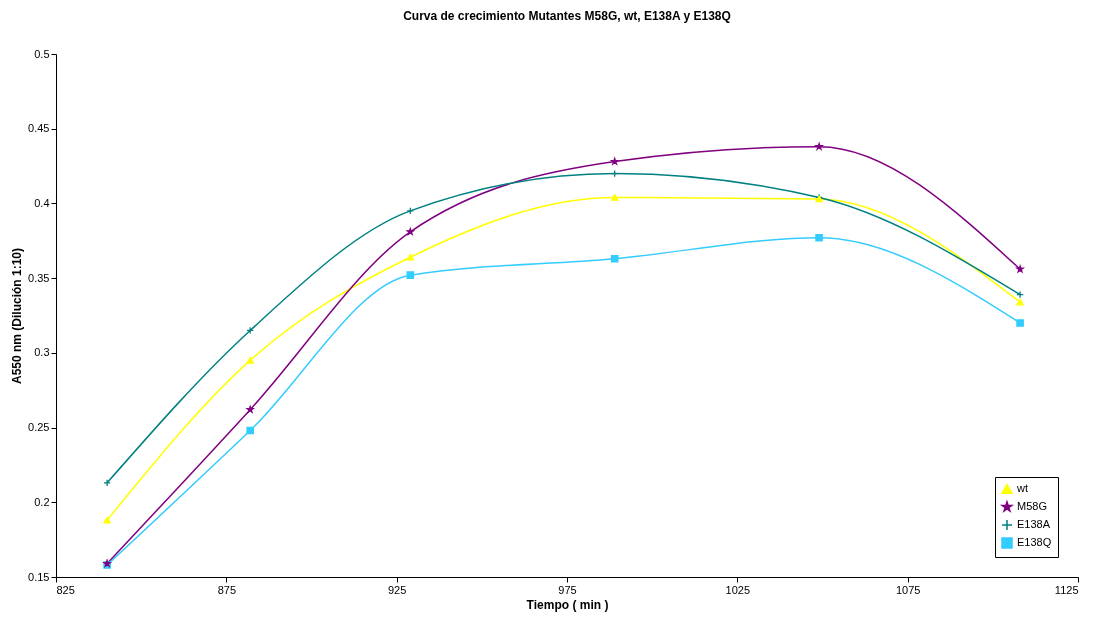  I want to click on y-tick-label: 0.35, so click(39, 277).